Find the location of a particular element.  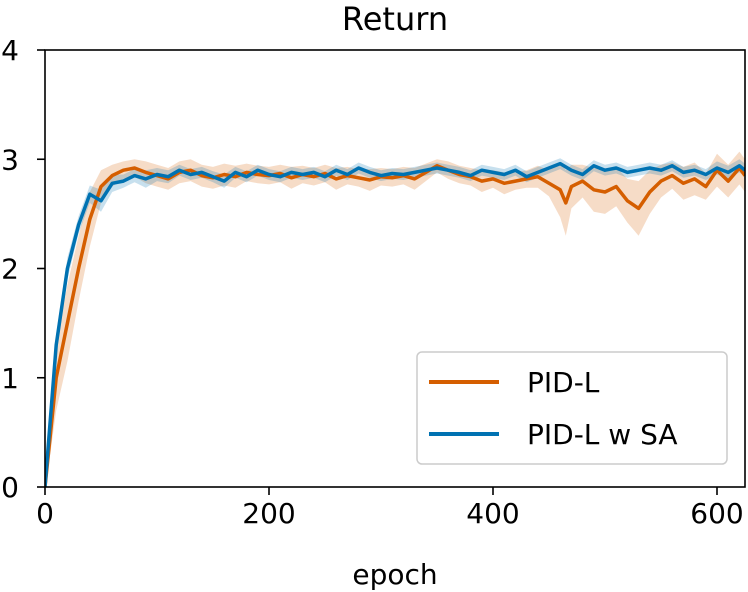

y-tick-label: 0 is located at coordinates (10, 487).